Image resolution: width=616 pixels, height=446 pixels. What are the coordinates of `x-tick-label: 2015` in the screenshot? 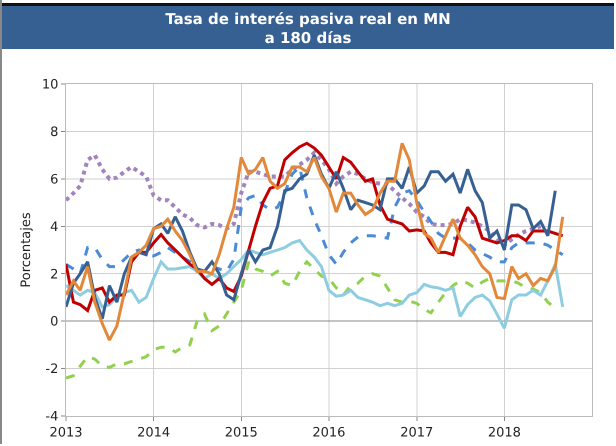 It's located at (241, 433).